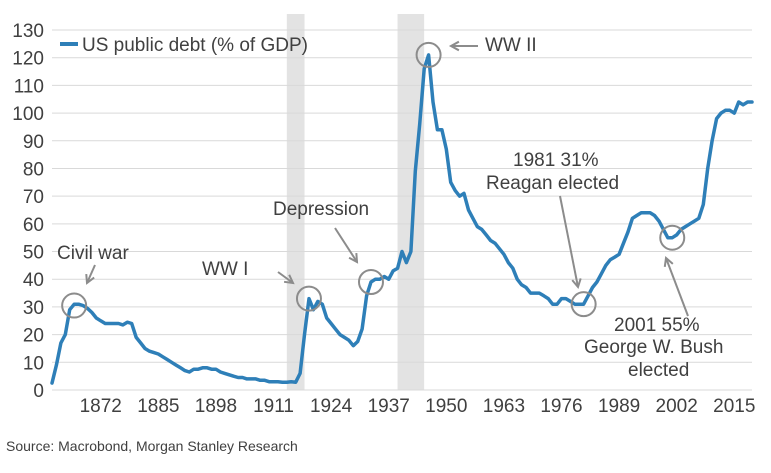 This screenshot has width=771, height=473. What do you see at coordinates (331, 406) in the screenshot?
I see `x-tick-label: 1924` at bounding box center [331, 406].